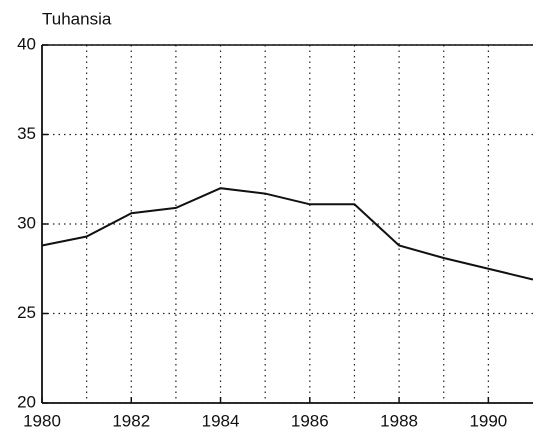  Describe the element at coordinates (26, 312) in the screenshot. I see `y-tick-label: 25` at that location.